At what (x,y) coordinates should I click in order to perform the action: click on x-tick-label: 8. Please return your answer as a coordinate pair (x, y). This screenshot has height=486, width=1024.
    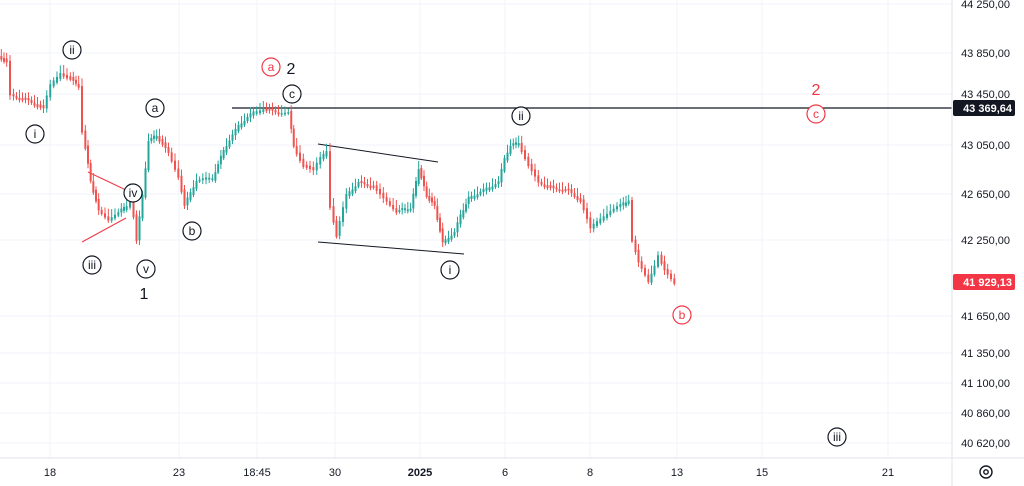
    Looking at the image, I should click on (590, 473).